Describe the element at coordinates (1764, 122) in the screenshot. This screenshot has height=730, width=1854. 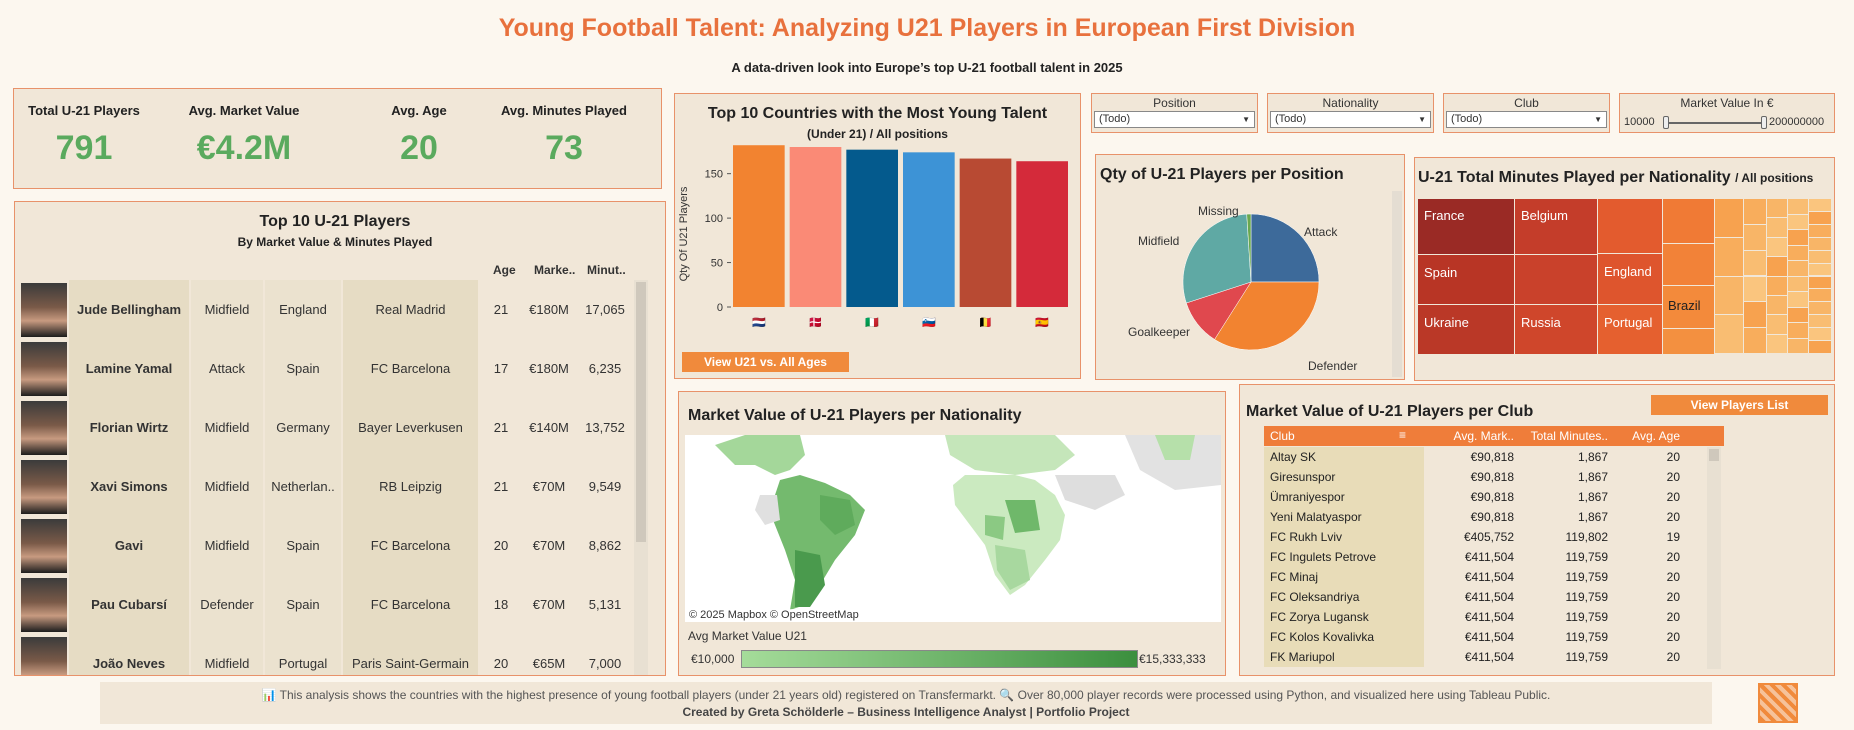
I see `market-value-slider-max-handle` at that location.